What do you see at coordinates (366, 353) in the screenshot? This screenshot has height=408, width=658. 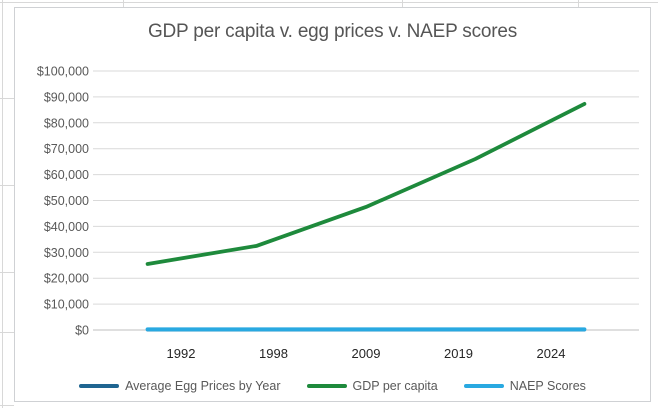 I see `x-axis-tick-label: 2009` at bounding box center [366, 353].